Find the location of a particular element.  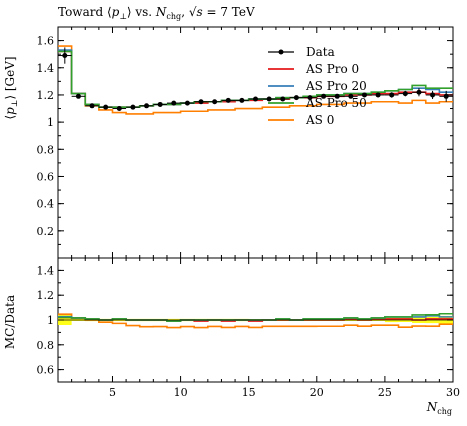

x-axis-label: Nchg is located at coordinates (439, 408).